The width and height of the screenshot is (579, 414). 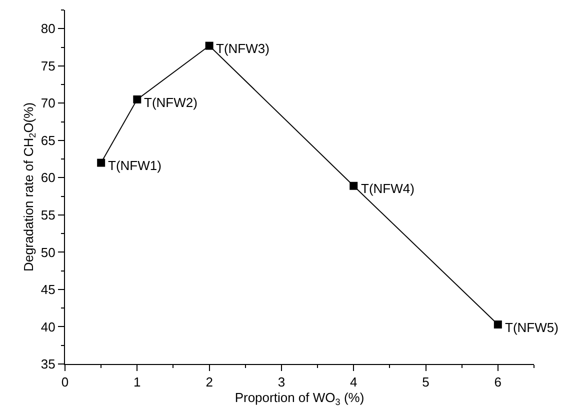 What do you see at coordinates (48, 140) in the screenshot?
I see `y-tick-label: 65` at bounding box center [48, 140].